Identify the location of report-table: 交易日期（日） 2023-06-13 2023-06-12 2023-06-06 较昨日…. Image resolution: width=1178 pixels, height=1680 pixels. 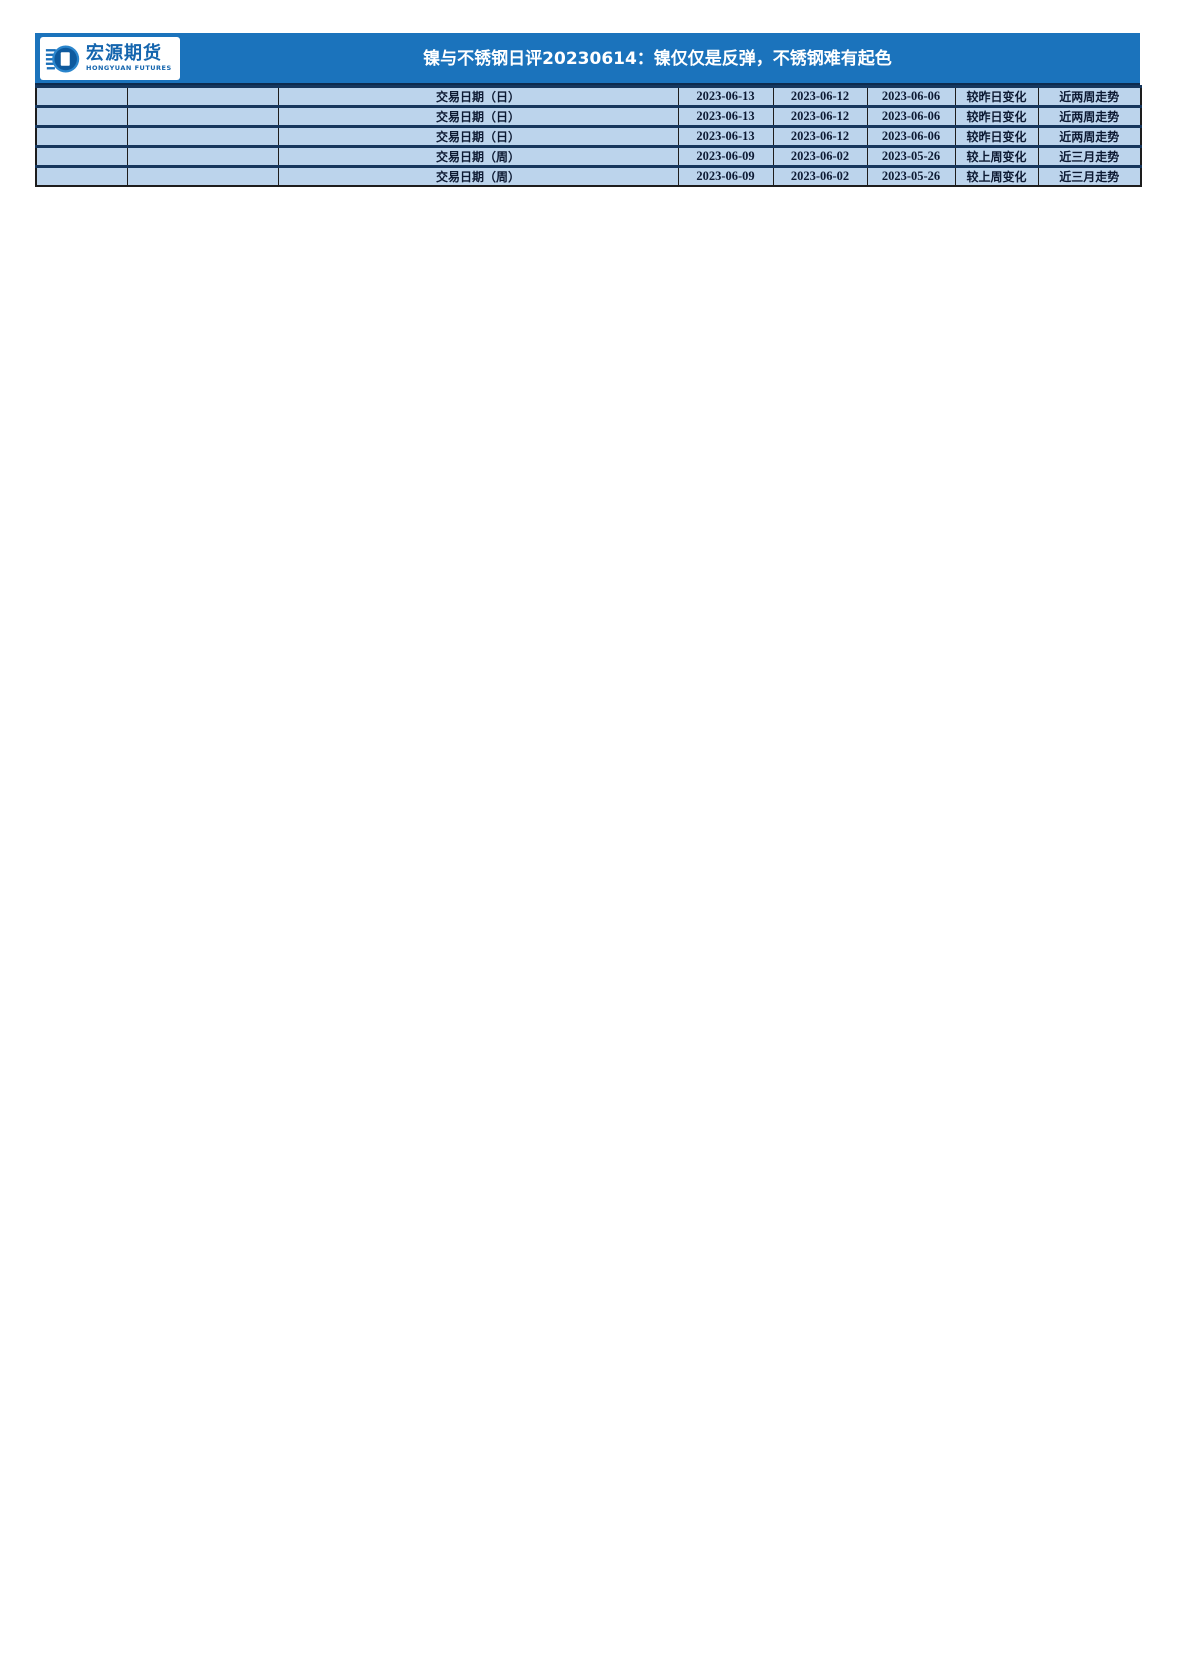
(588, 136).